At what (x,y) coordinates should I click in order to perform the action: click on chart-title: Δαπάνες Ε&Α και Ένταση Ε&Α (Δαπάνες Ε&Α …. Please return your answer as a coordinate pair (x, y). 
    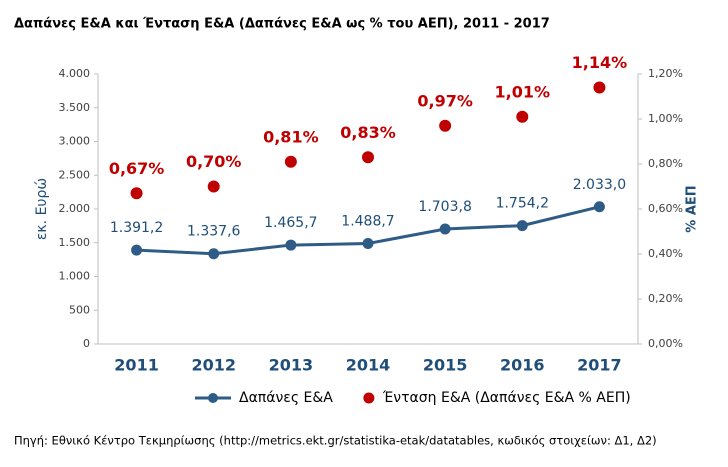
    Looking at the image, I should click on (282, 24).